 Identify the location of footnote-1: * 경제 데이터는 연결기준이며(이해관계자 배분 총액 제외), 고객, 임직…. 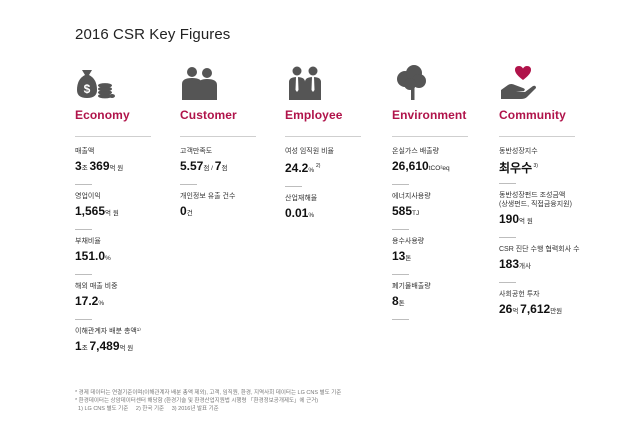
(208, 393).